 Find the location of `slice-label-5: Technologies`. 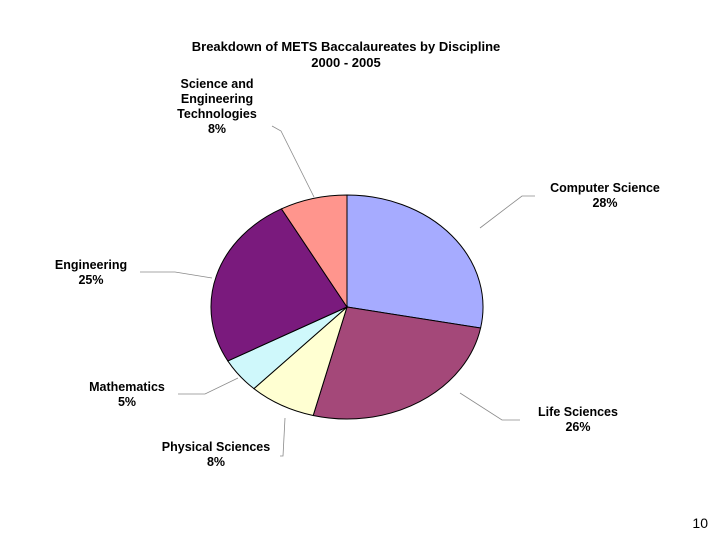

slice-label-5: Technologies is located at coordinates (217, 114).